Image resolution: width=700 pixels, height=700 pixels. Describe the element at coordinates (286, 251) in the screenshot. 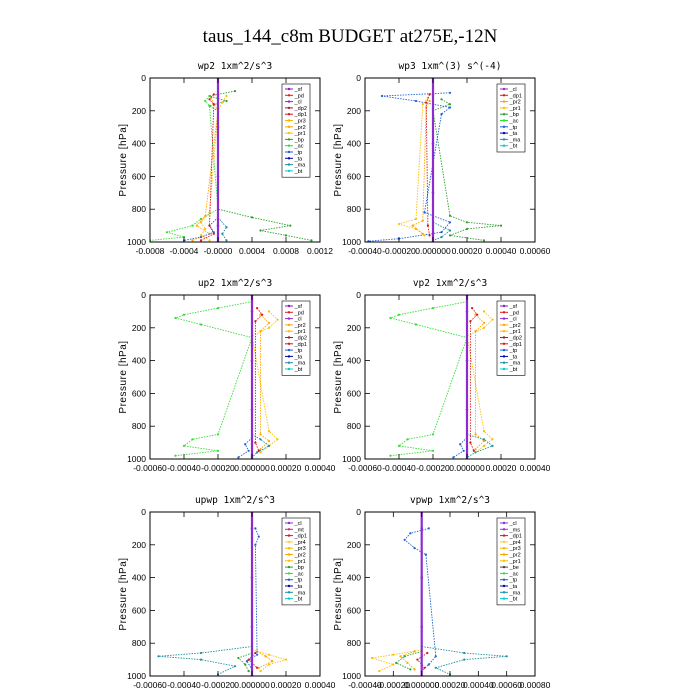

I see `x-tick-label: 0.0008` at that location.